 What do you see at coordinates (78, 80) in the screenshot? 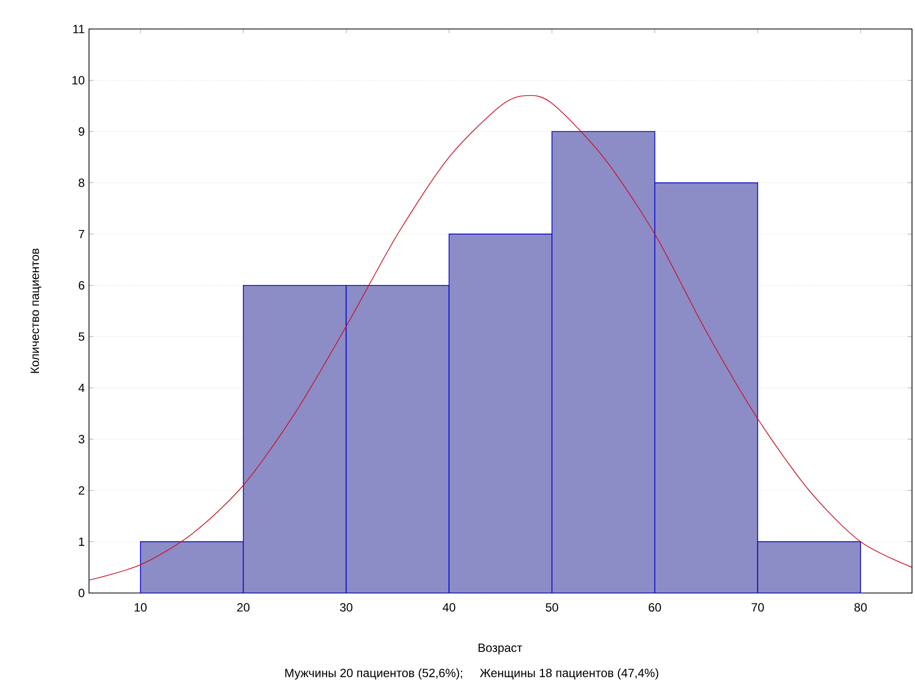
I see `y-tick-label: 10` at bounding box center [78, 80].